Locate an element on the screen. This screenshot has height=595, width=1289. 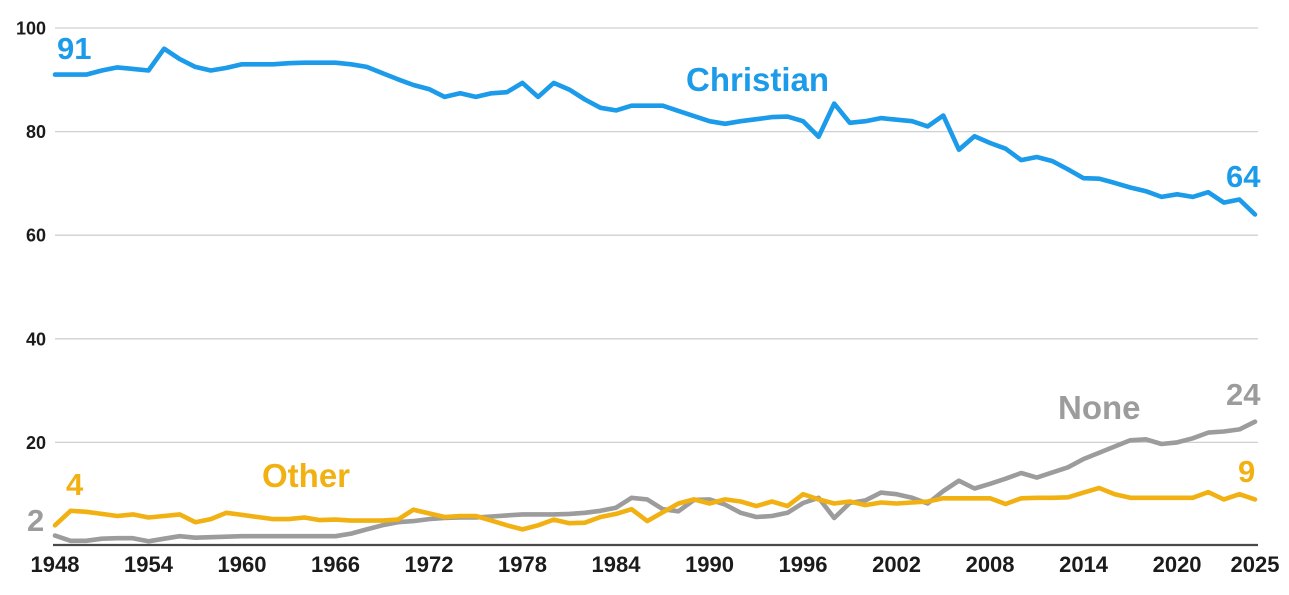
x-tick-label-1978: 1978 is located at coordinates (522, 564).